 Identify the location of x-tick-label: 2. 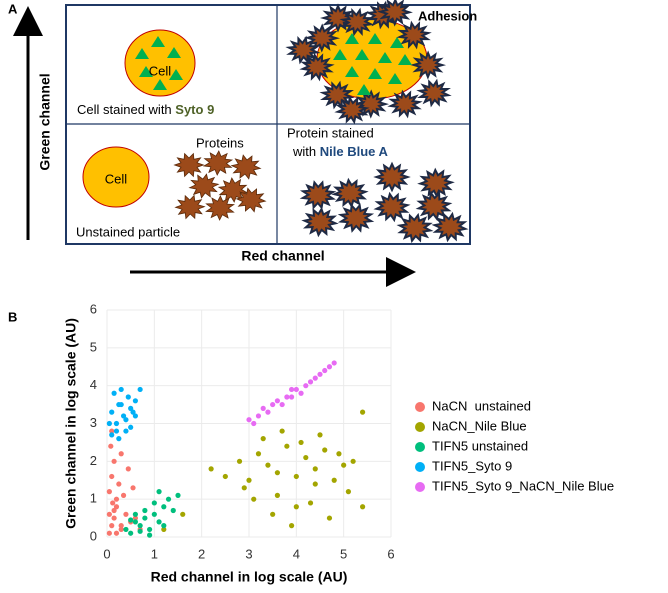
(201, 553).